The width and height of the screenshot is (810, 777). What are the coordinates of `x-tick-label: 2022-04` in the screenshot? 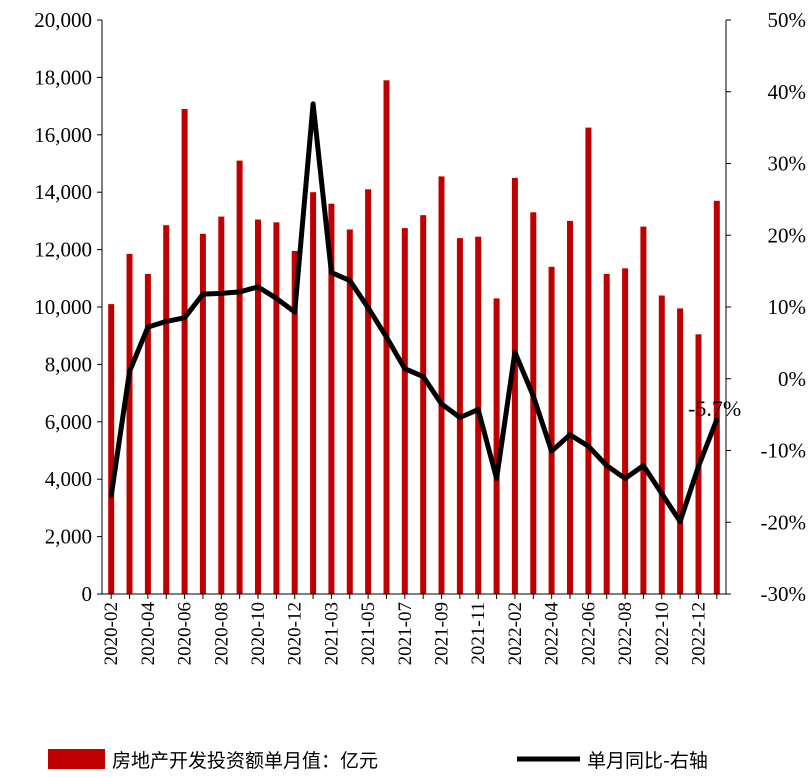 It's located at (552, 634).